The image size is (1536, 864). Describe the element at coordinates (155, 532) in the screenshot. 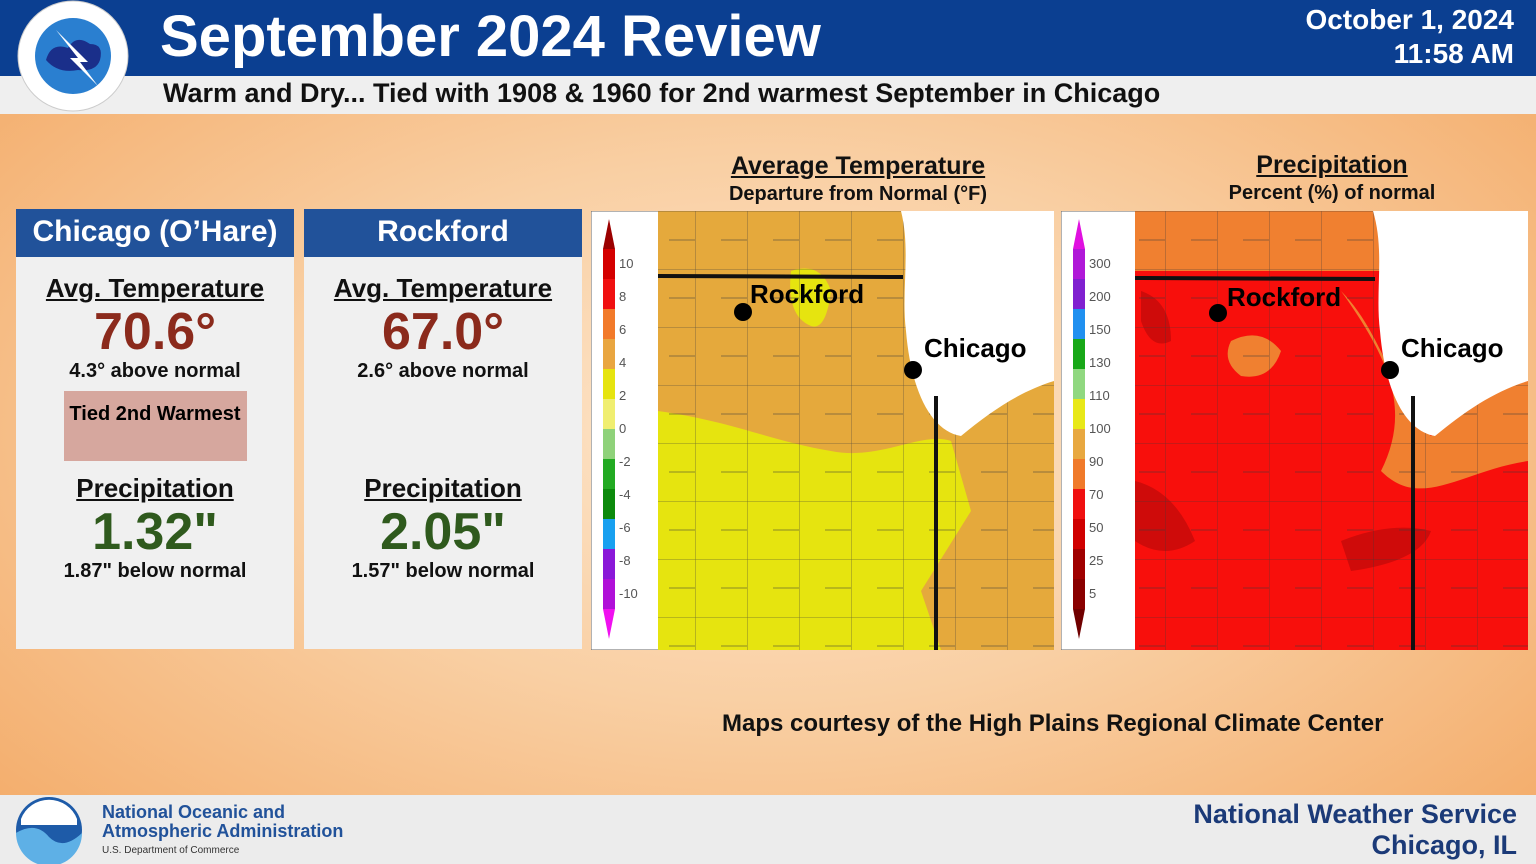

I see `precip-value: 1.32"` at that location.